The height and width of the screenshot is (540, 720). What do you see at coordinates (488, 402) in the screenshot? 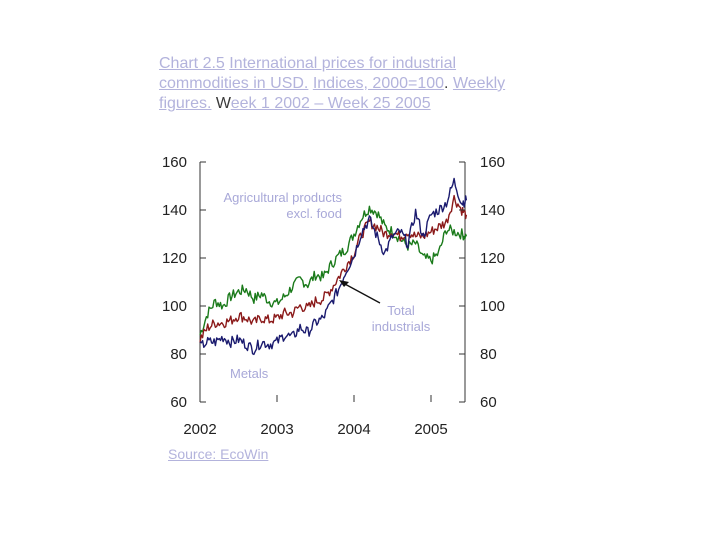
I see `y-tick-label-right: 60` at bounding box center [488, 402].